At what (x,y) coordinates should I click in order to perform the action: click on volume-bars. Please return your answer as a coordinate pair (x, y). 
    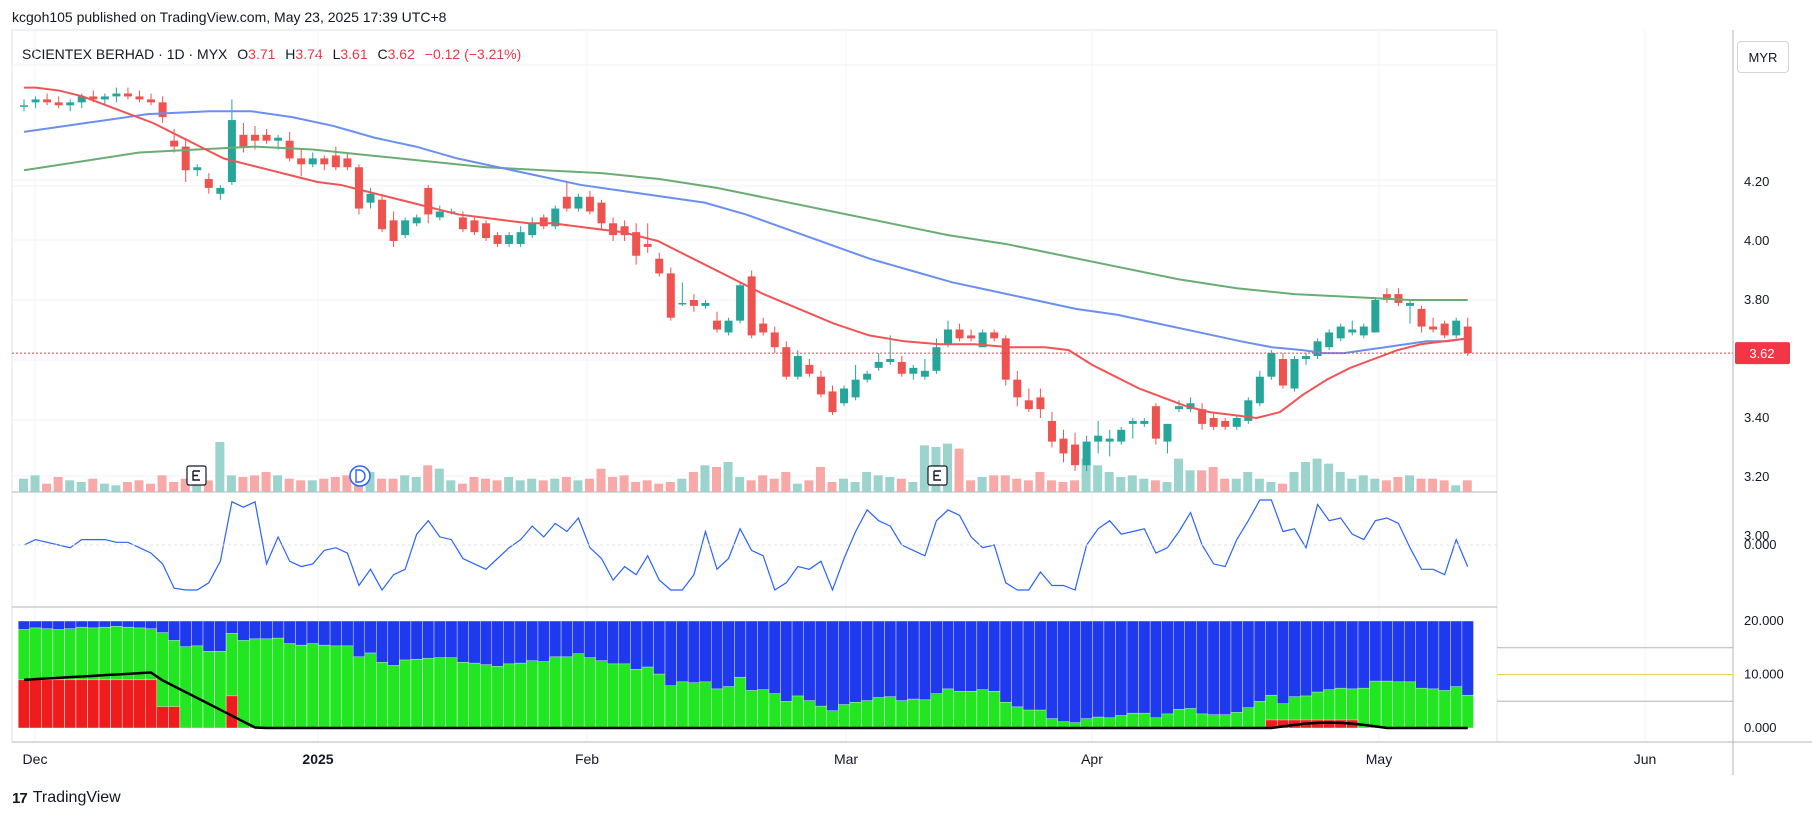
    Looking at the image, I should click on (745, 467).